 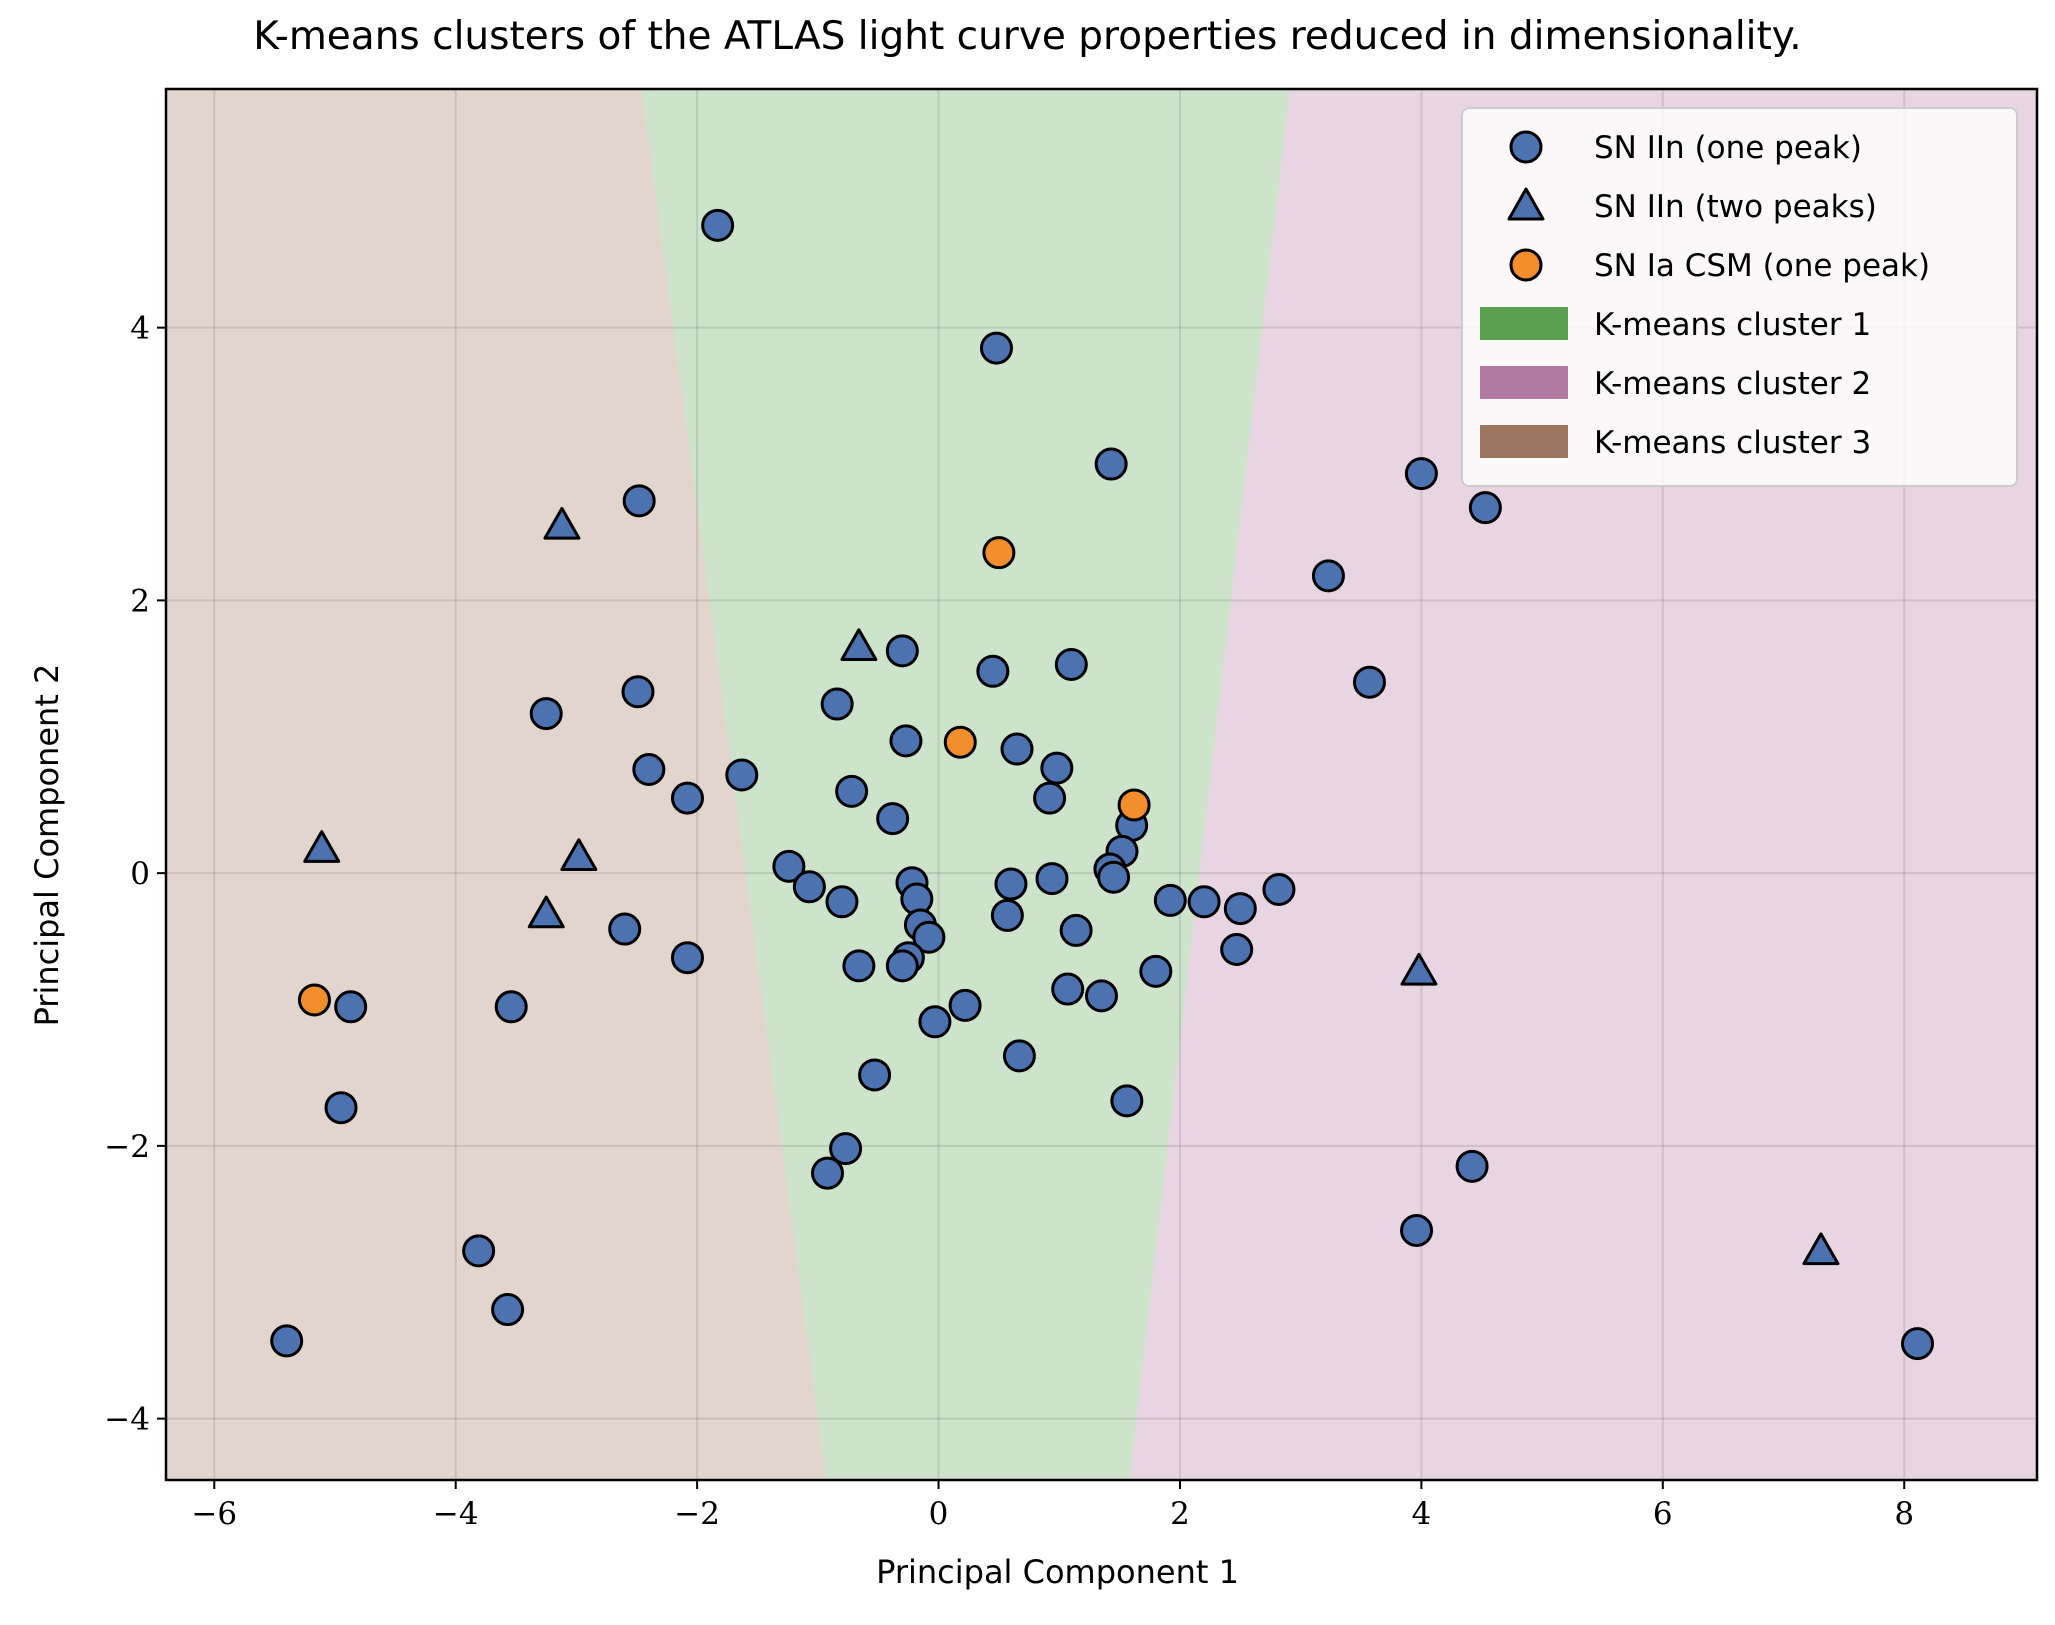 What do you see at coordinates (1057, 1572) in the screenshot?
I see `x-axis-label: Principal Component 1` at bounding box center [1057, 1572].